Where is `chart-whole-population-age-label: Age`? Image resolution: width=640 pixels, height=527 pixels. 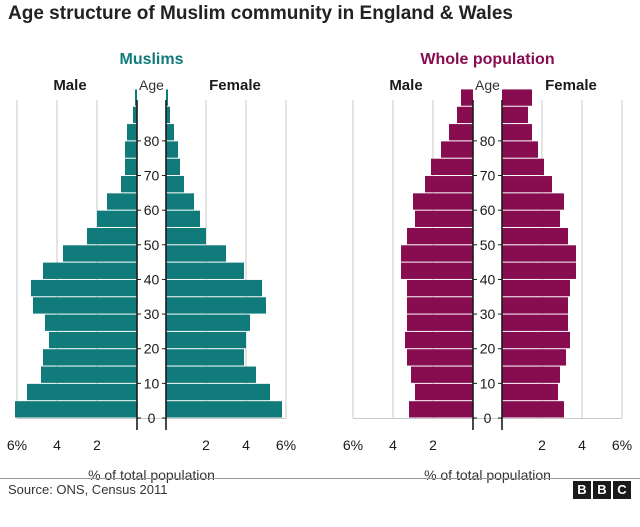 chart-whole-population-age-label: Age is located at coordinates (487, 85).